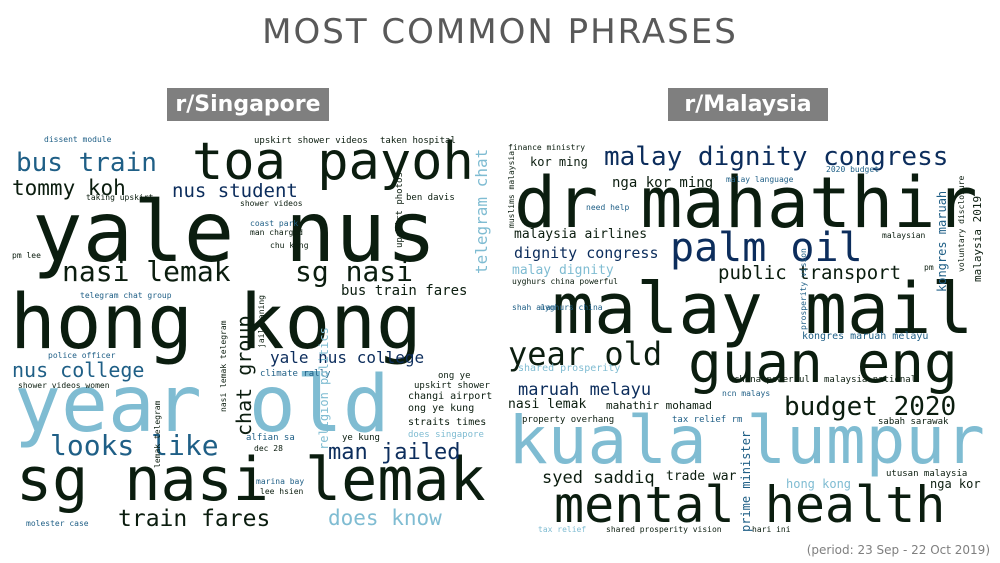  What do you see at coordinates (659, 405) in the screenshot?
I see `word: mahathir mohamad` at bounding box center [659, 405].